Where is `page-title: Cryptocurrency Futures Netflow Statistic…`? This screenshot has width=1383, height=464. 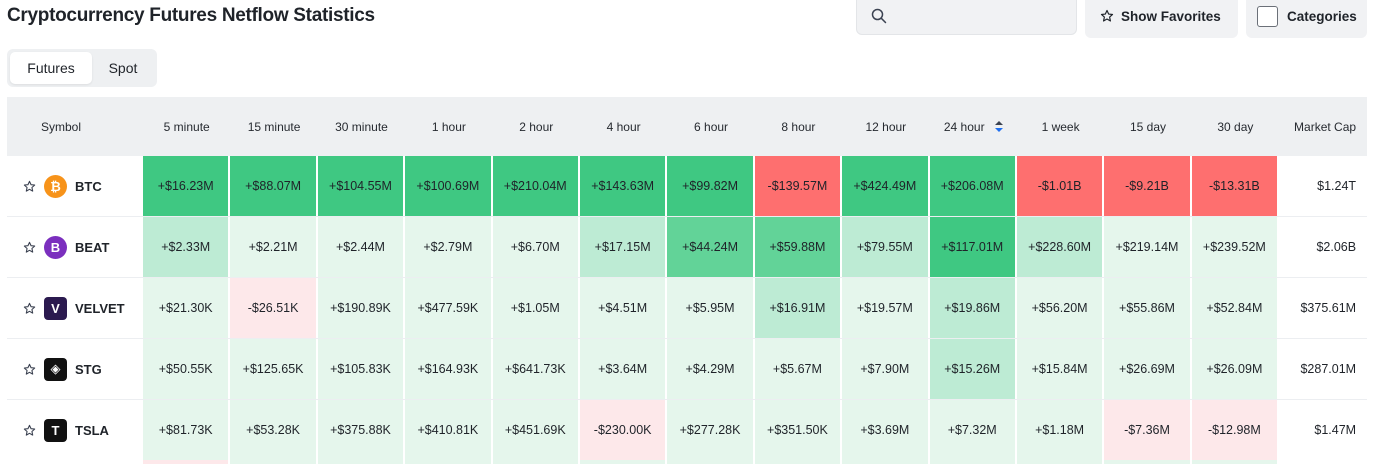 page-title: Cryptocurrency Futures Netflow Statistic… is located at coordinates (191, 15).